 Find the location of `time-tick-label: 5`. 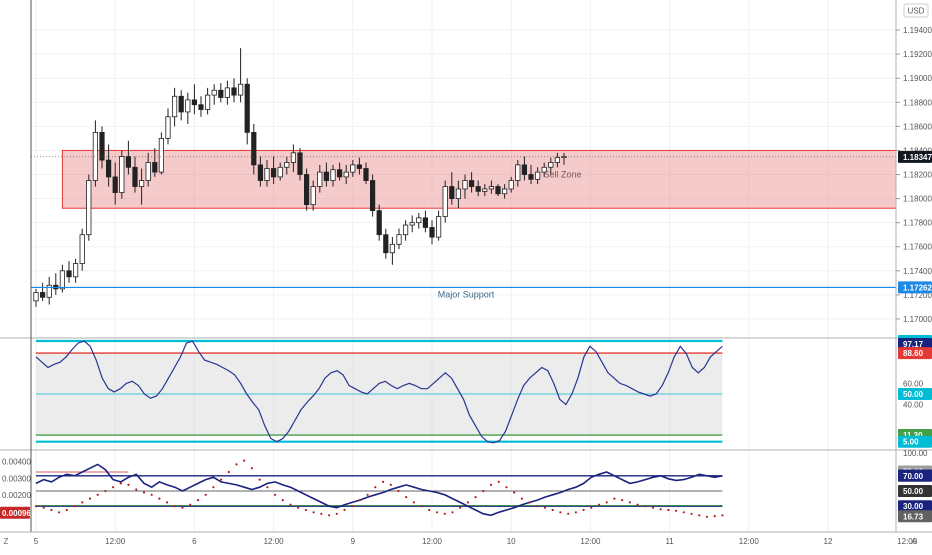

time-tick-label: 5 is located at coordinates (36, 541).